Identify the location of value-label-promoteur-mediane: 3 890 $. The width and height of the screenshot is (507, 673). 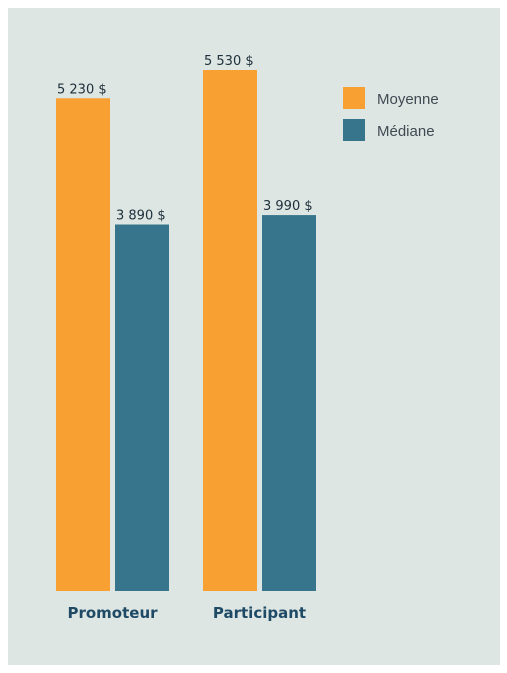
(141, 216).